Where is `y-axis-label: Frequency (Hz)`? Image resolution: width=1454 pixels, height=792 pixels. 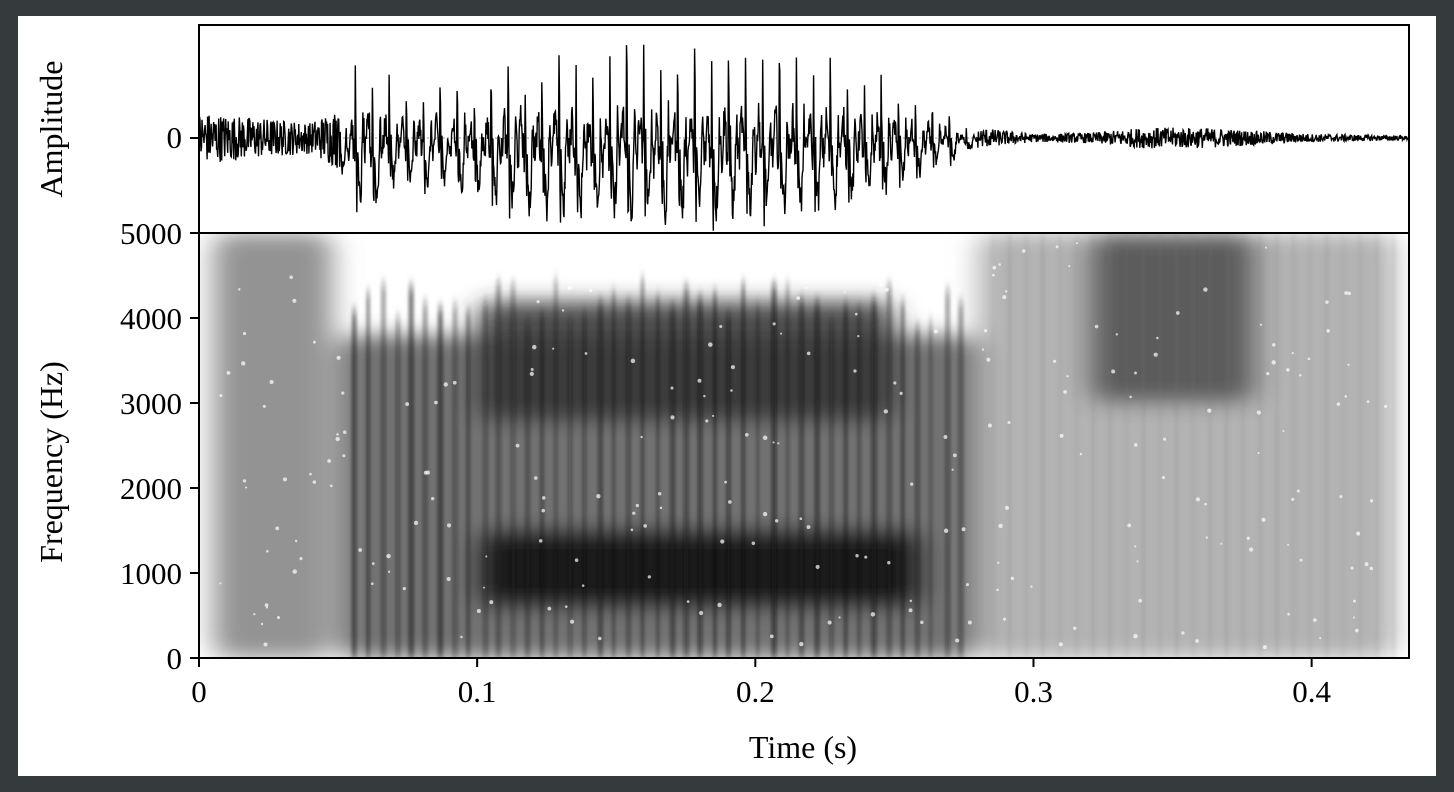 y-axis-label: Frequency (Hz) is located at coordinates (51, 462).